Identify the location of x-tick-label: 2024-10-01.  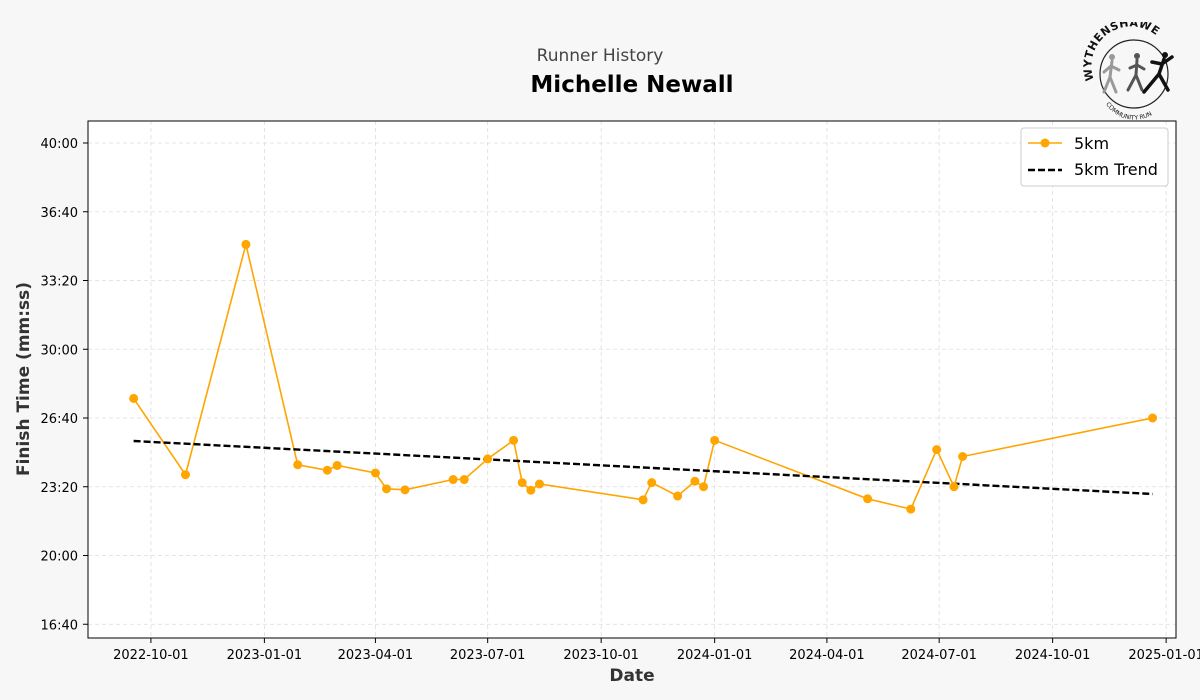
(1053, 655).